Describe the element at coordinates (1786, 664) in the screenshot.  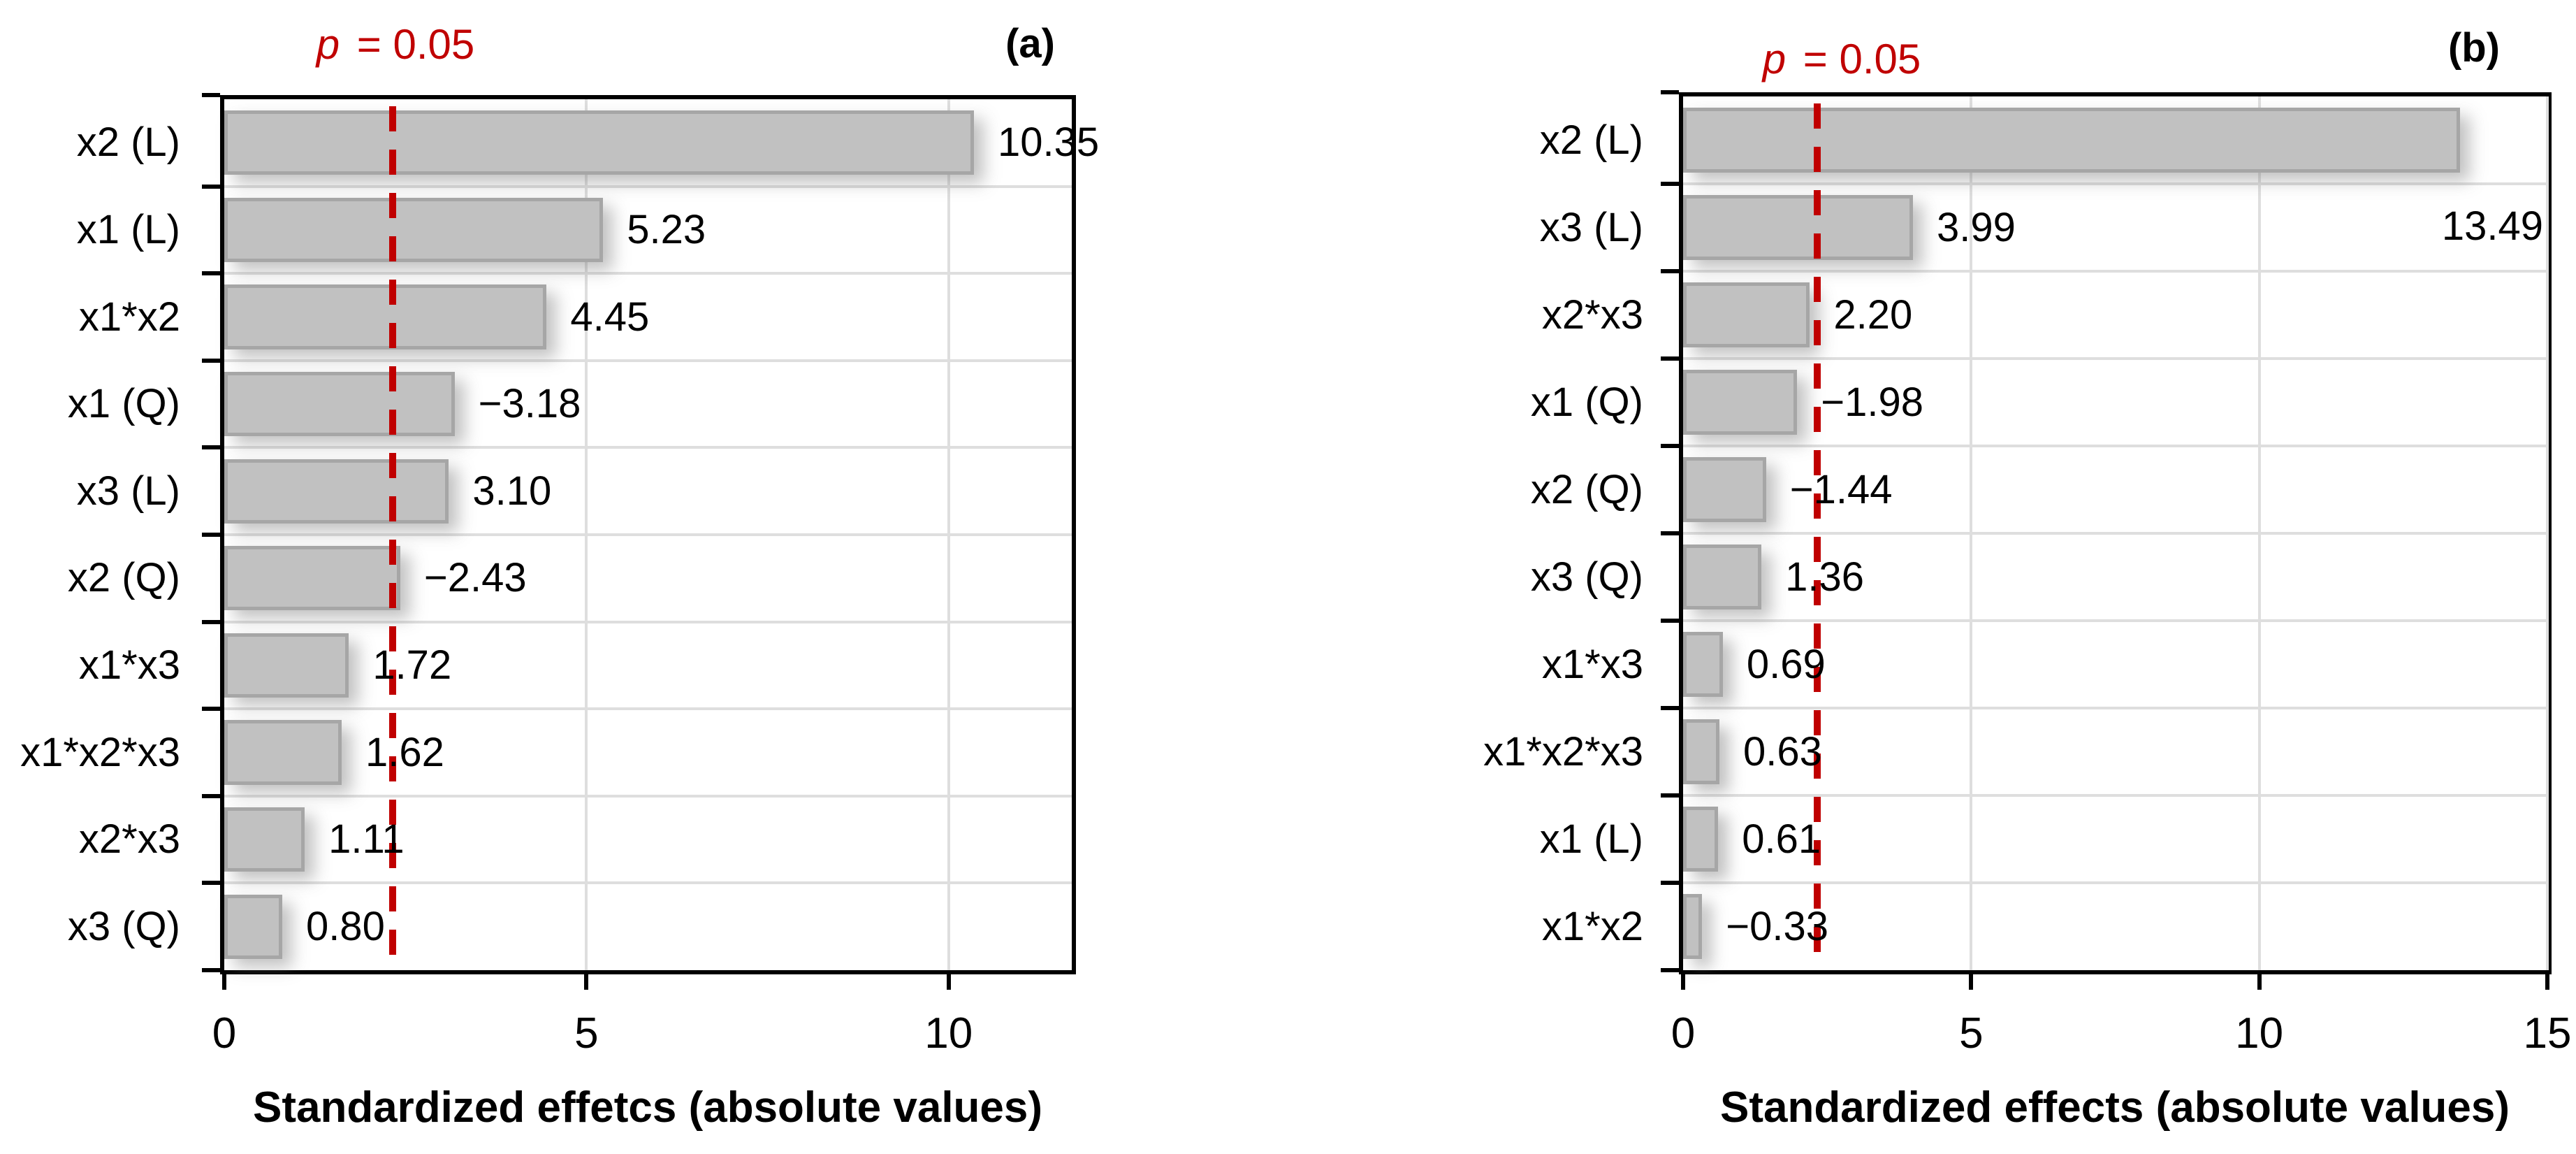
I see `bar-value-label: 0.69` at that location.